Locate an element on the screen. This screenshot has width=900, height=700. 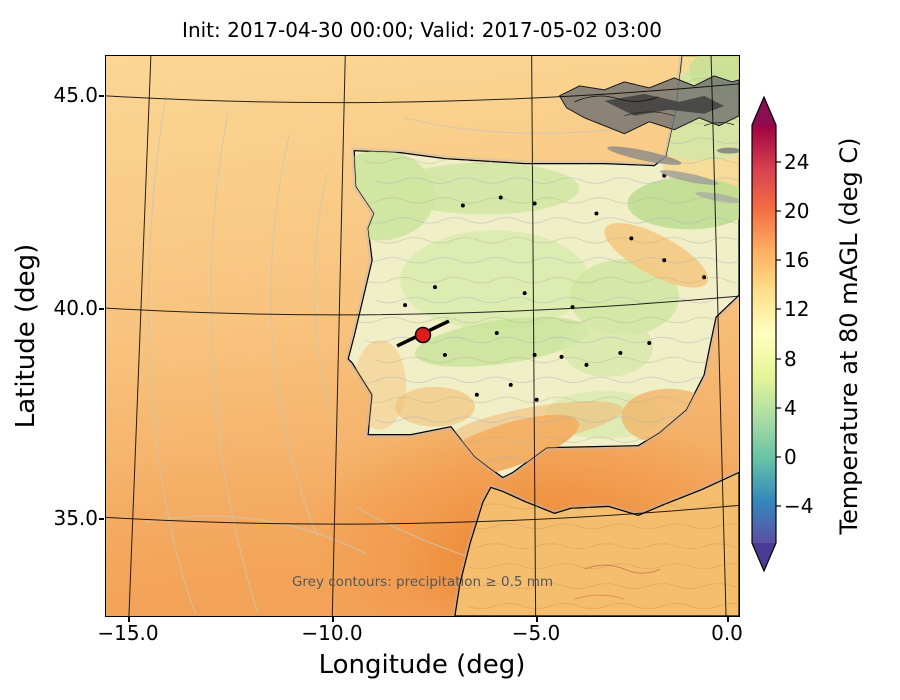
colorbar-over-arrow is located at coordinates (764, 111).